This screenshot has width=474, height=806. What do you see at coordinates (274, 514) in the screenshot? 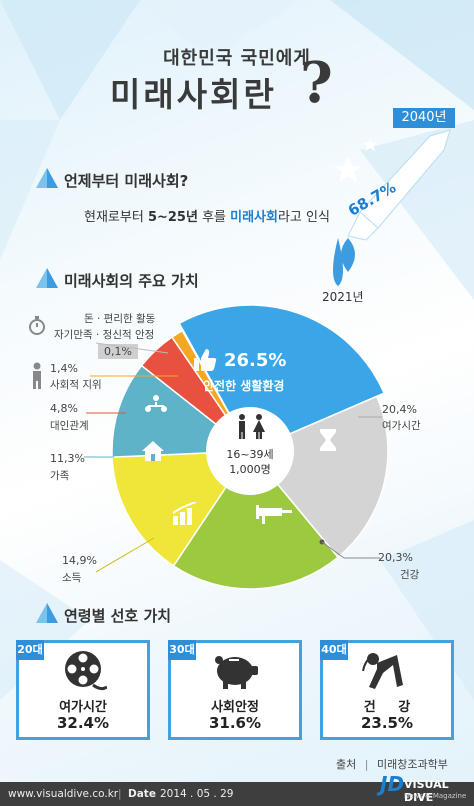
I see `syringe-icon` at bounding box center [274, 514].